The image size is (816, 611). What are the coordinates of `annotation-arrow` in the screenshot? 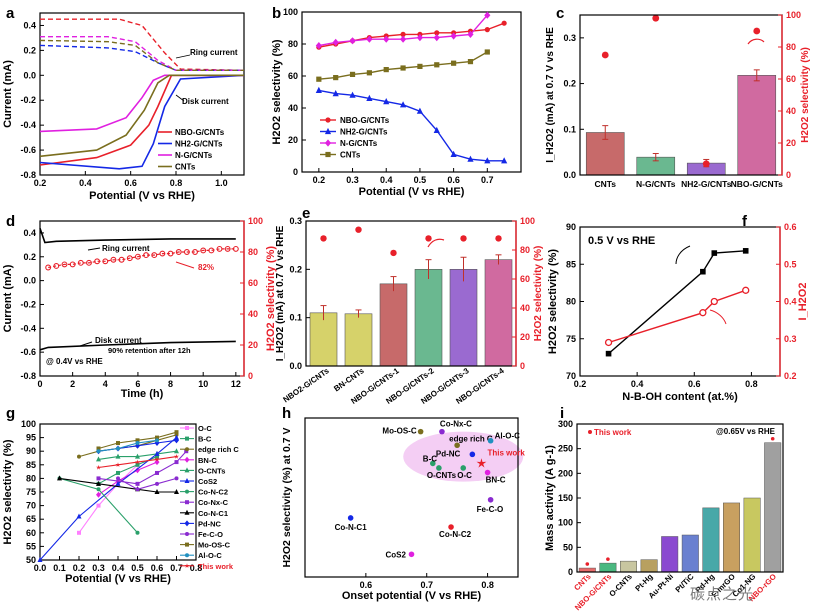 It's located at (718, 317).